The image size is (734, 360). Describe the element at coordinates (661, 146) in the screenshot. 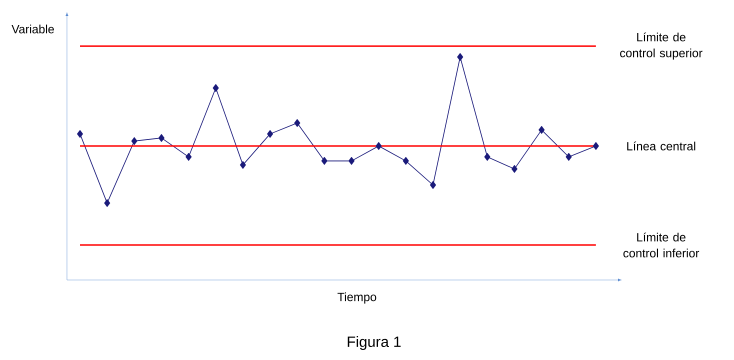

I see `ref-line-label: Línea central` at that location.